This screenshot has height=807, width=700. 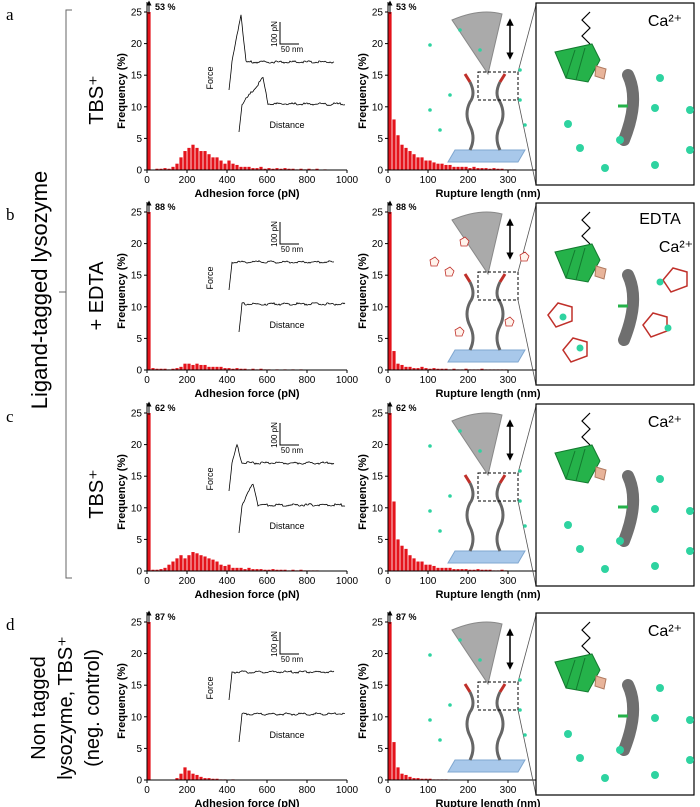 What do you see at coordinates (289, 33) in the screenshot?
I see `scale-bar` at bounding box center [289, 33].